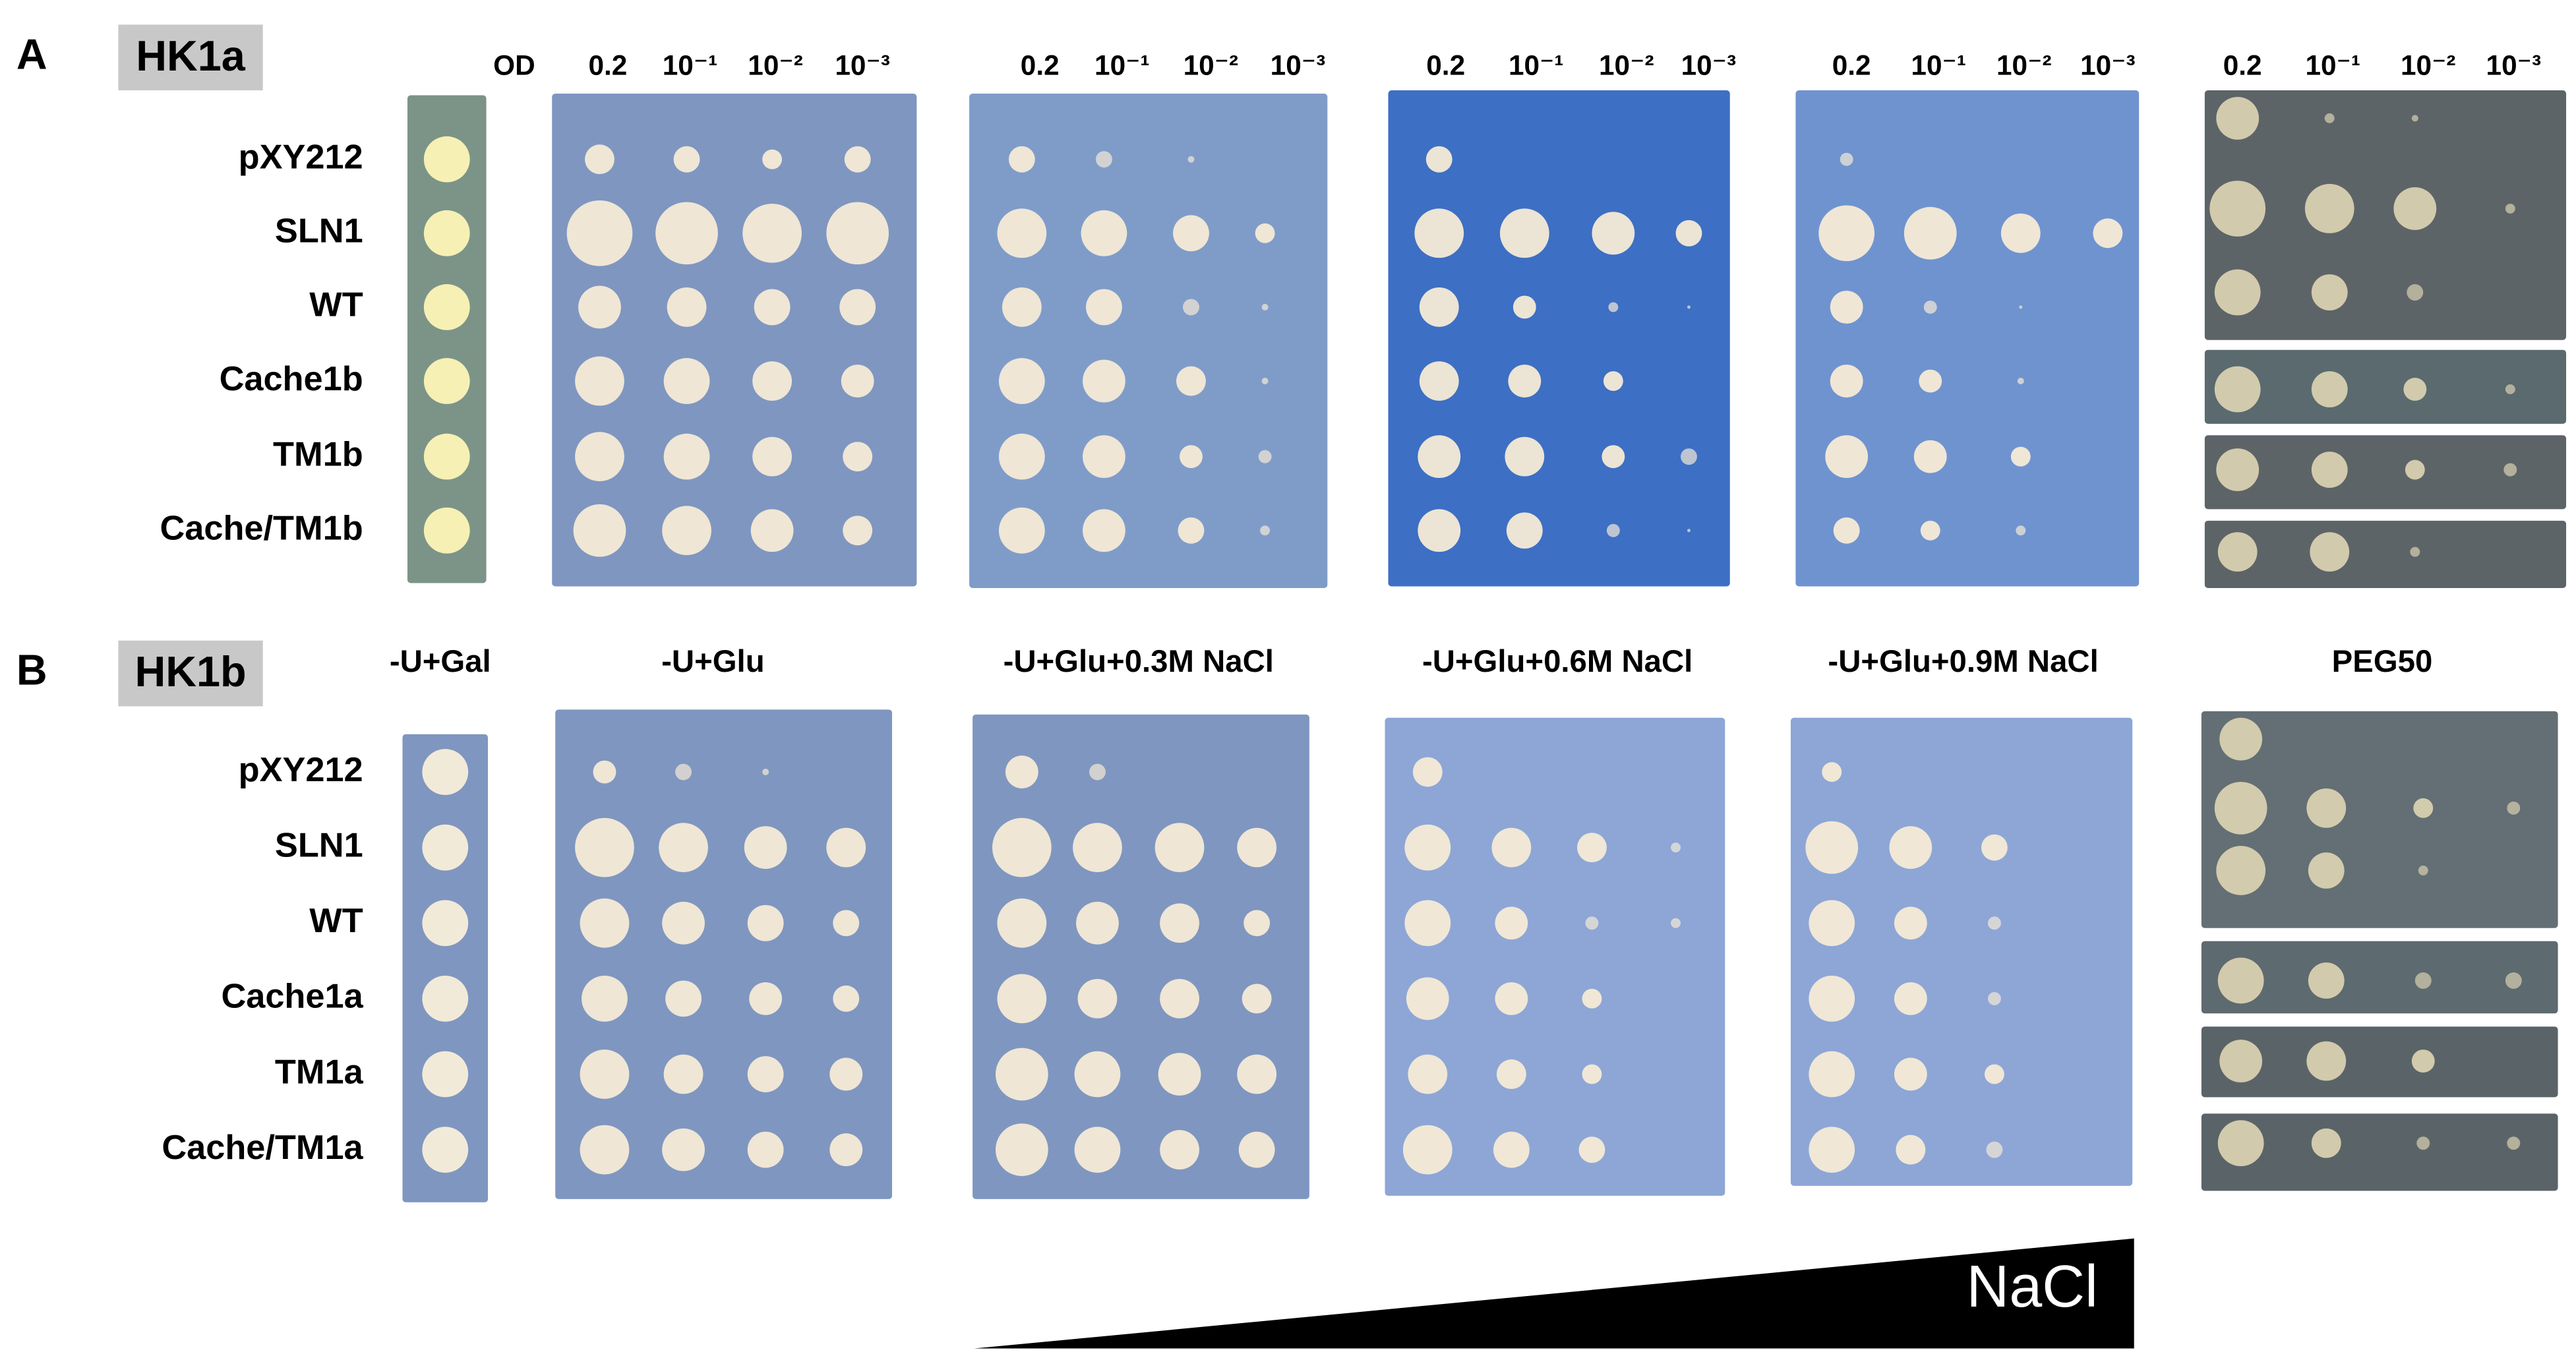  I want to click on condition-label: PEG50, so click(2382, 661).